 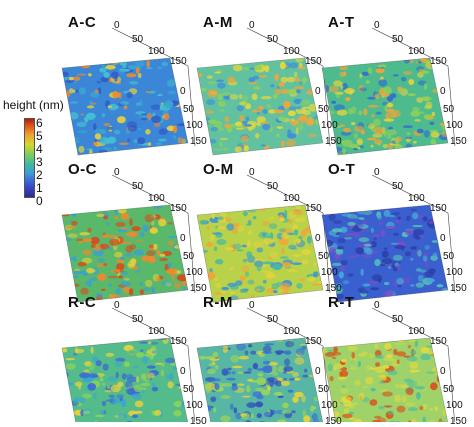 I want to click on surface-o-m, so click(x=260, y=253).